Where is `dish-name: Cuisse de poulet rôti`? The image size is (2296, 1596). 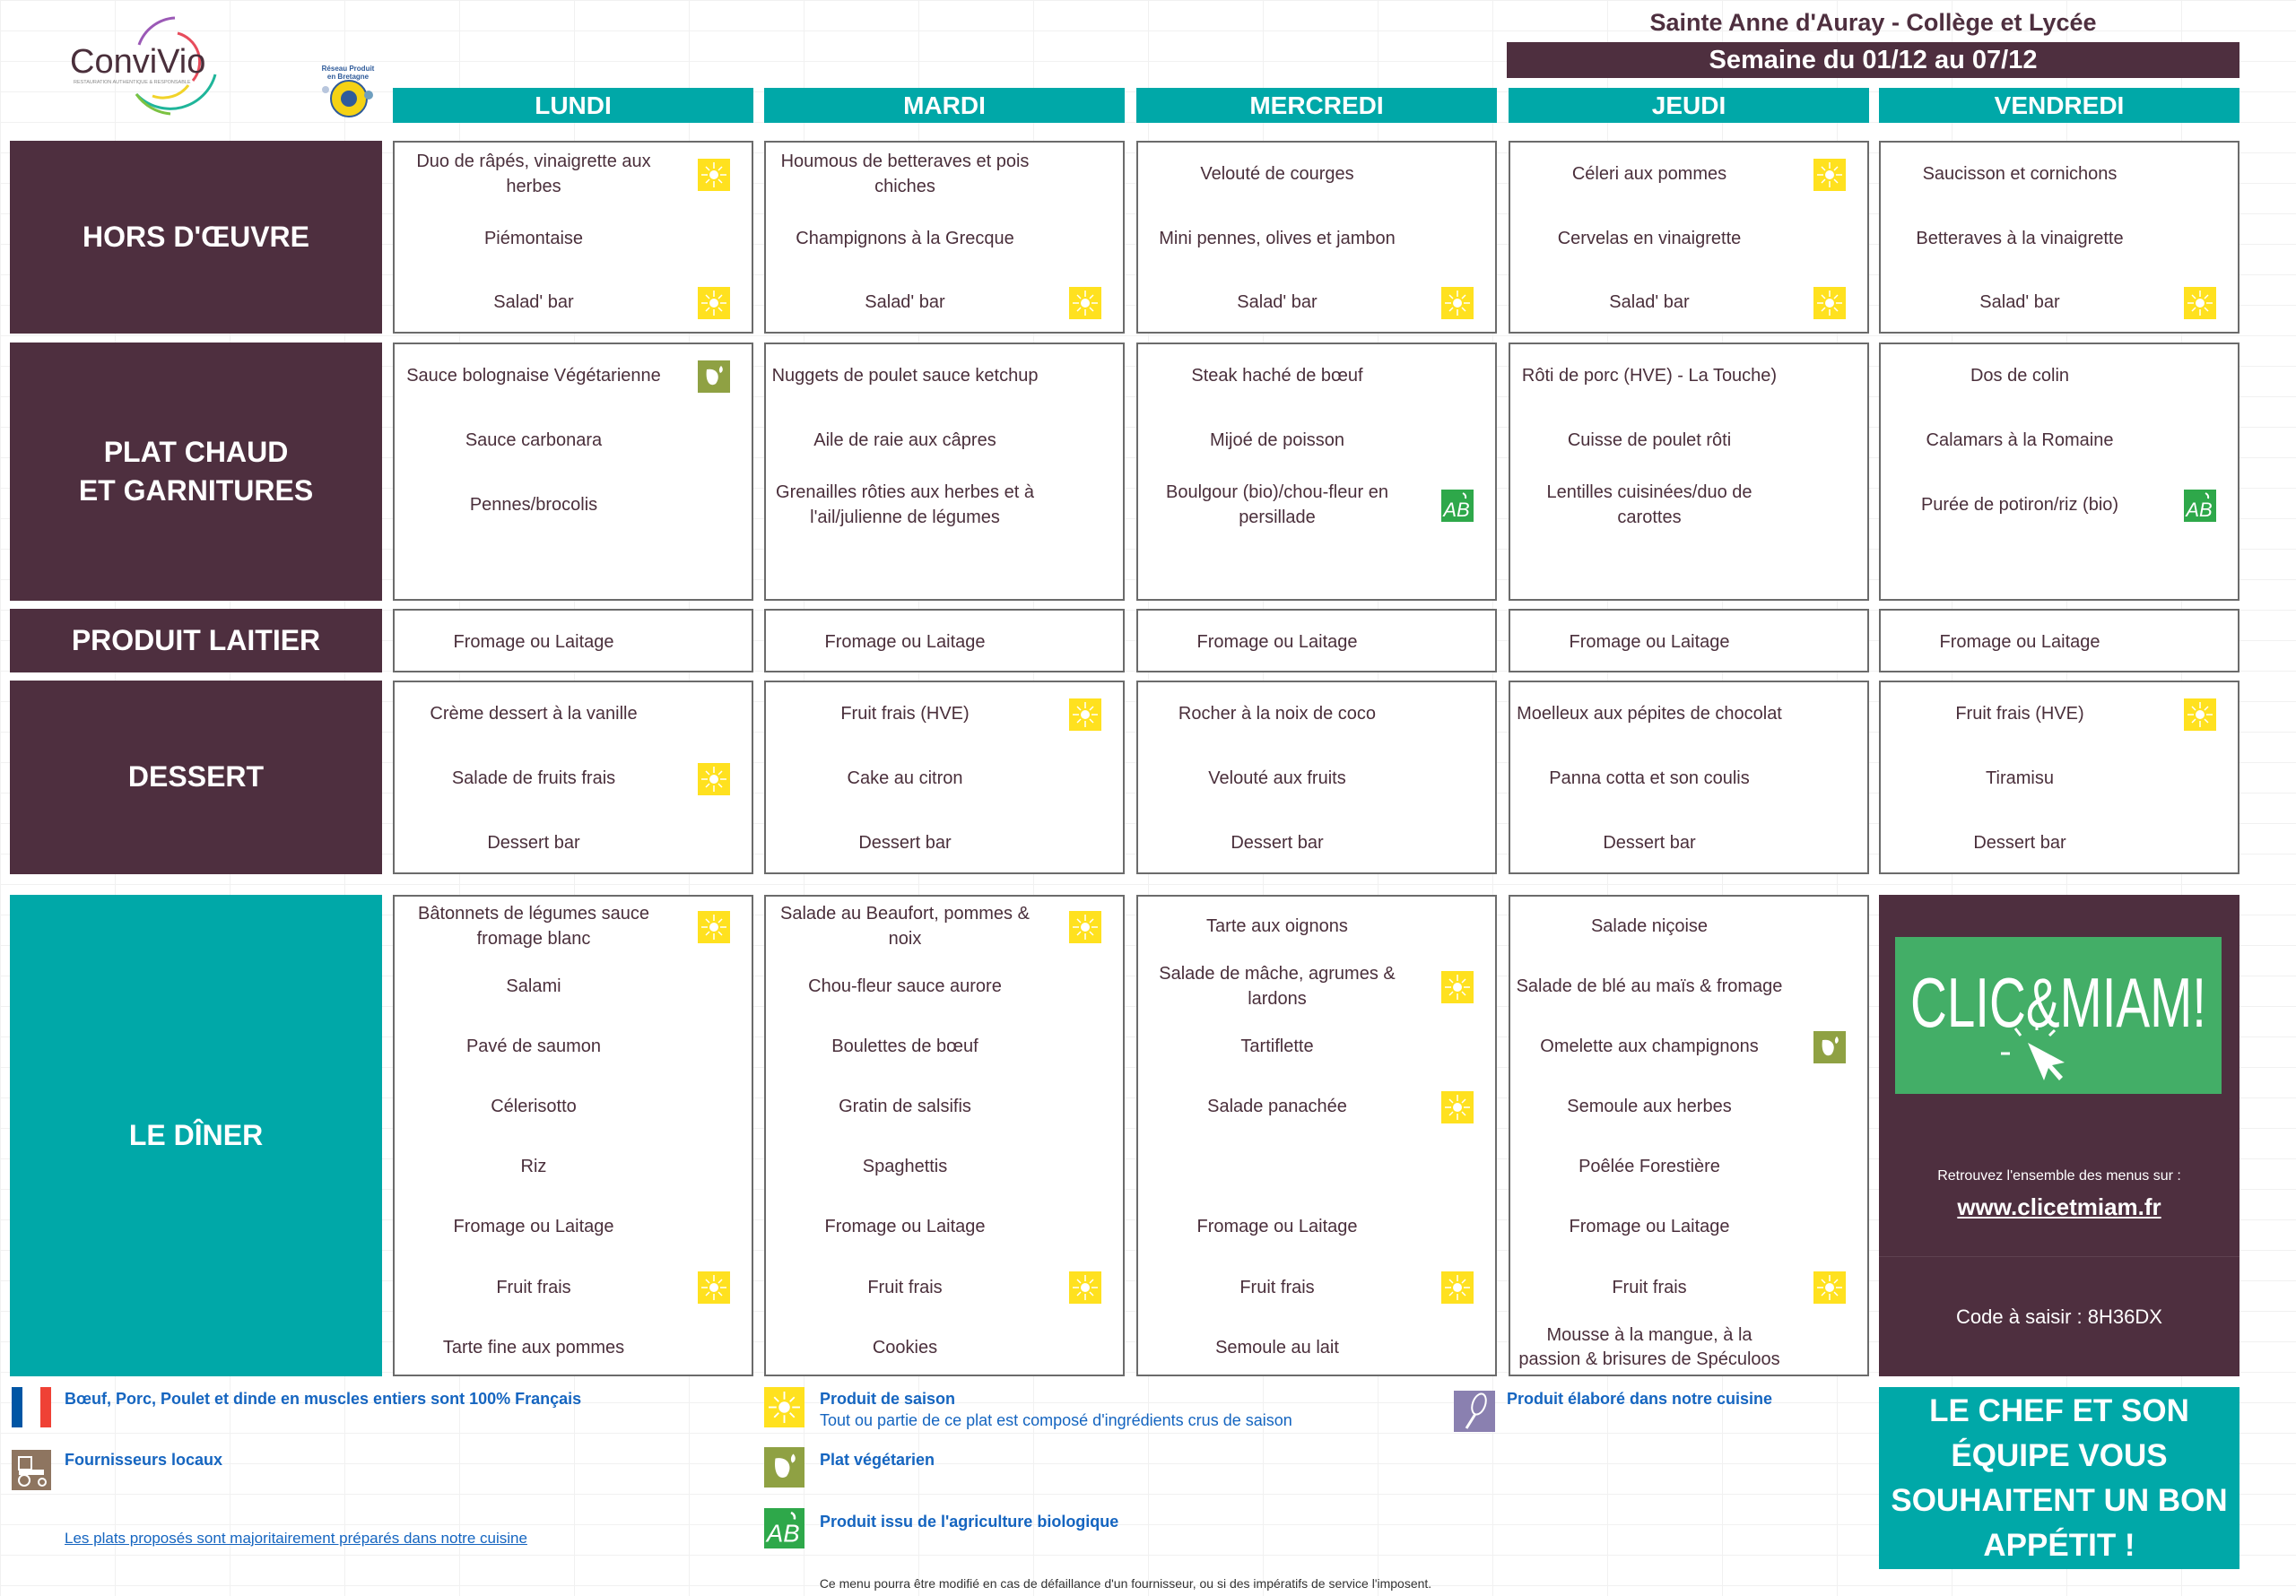
dish-name: Cuisse de poulet rôti is located at coordinates (1649, 441).